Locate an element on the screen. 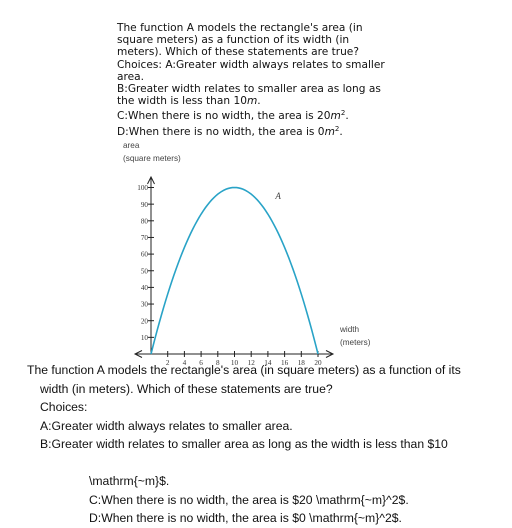 This screenshot has height=528, width=512. choice-b-cont: the width is less than 10 is located at coordinates (182, 101).